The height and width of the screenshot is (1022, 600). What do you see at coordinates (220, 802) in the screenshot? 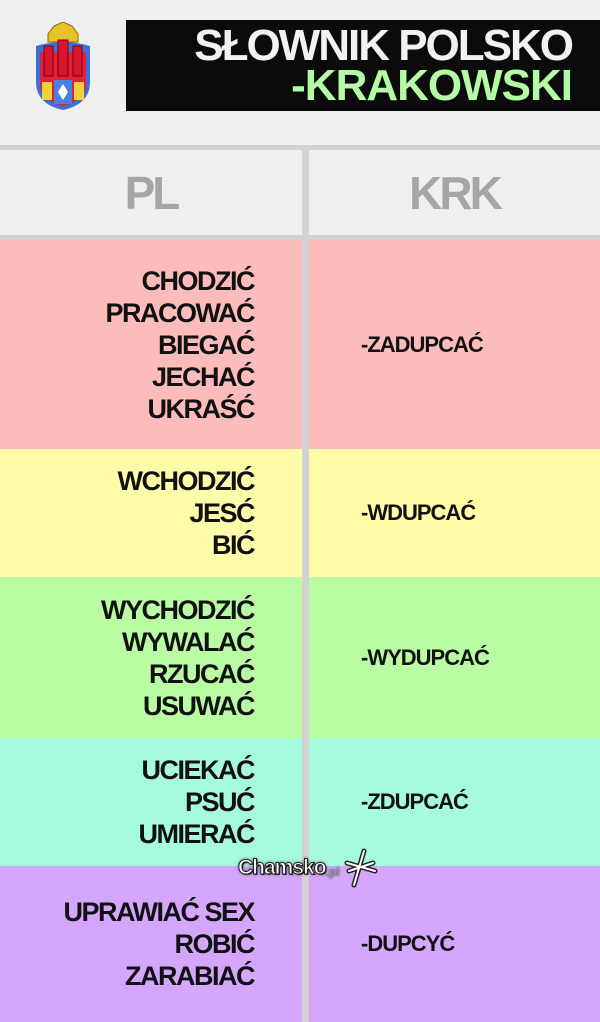
I see `pl-word: PSUĆ` at bounding box center [220, 802].